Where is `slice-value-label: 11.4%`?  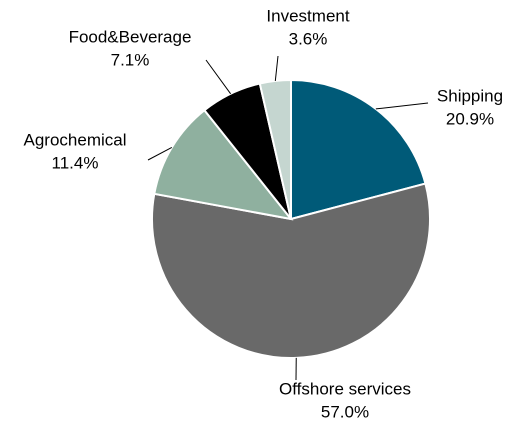
slice-value-label: 11.4% is located at coordinates (75, 162).